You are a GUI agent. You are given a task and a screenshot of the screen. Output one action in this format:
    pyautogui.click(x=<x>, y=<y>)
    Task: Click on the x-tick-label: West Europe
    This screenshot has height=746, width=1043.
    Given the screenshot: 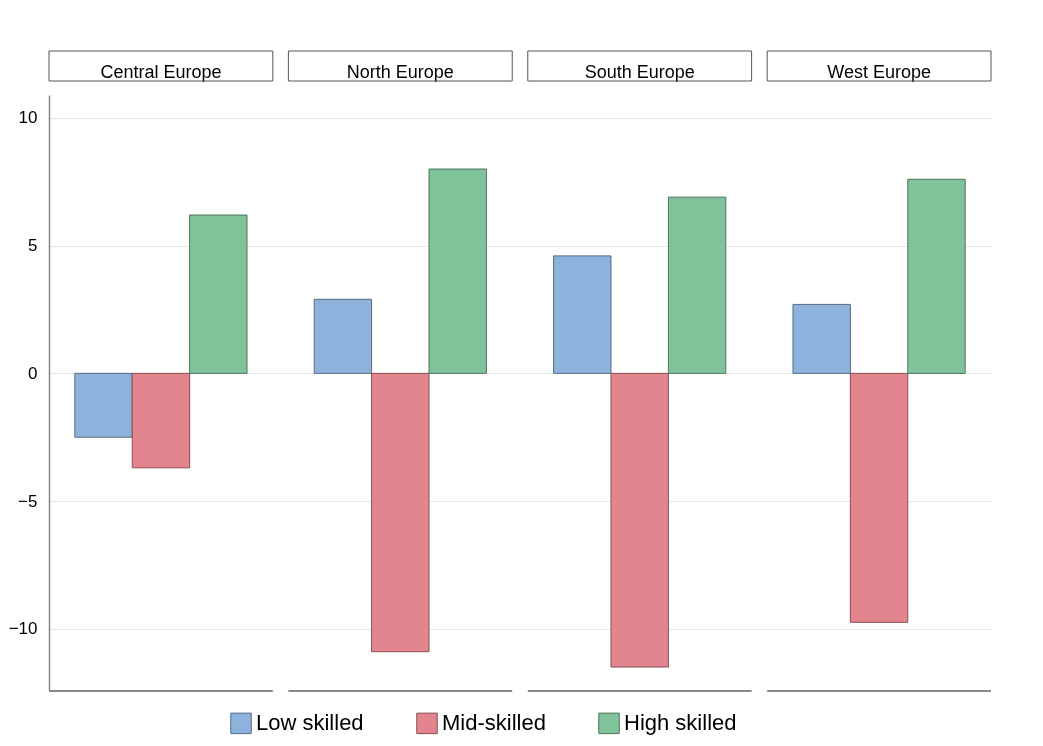 What is the action you would take?
    pyautogui.click(x=879, y=71)
    